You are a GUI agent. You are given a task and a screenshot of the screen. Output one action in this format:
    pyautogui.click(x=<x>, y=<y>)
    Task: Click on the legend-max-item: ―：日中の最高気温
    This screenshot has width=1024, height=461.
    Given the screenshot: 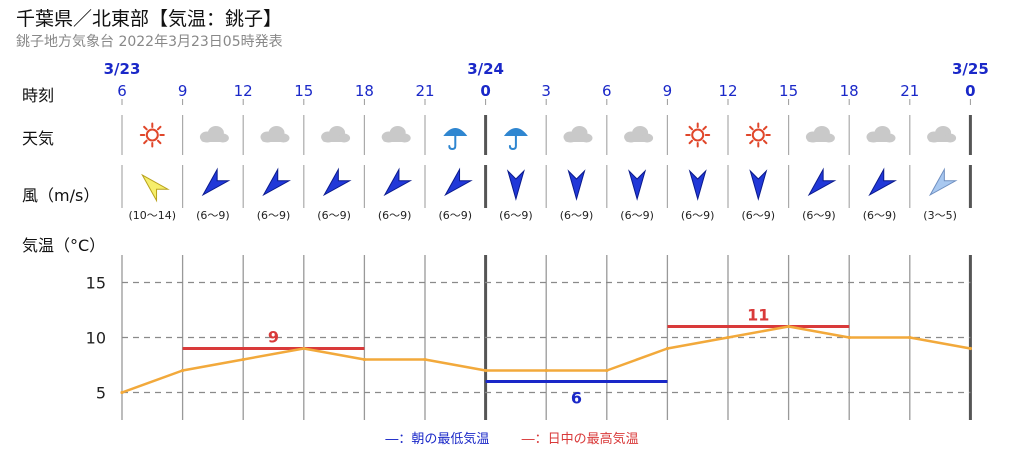 What is the action you would take?
    pyautogui.click(x=580, y=439)
    